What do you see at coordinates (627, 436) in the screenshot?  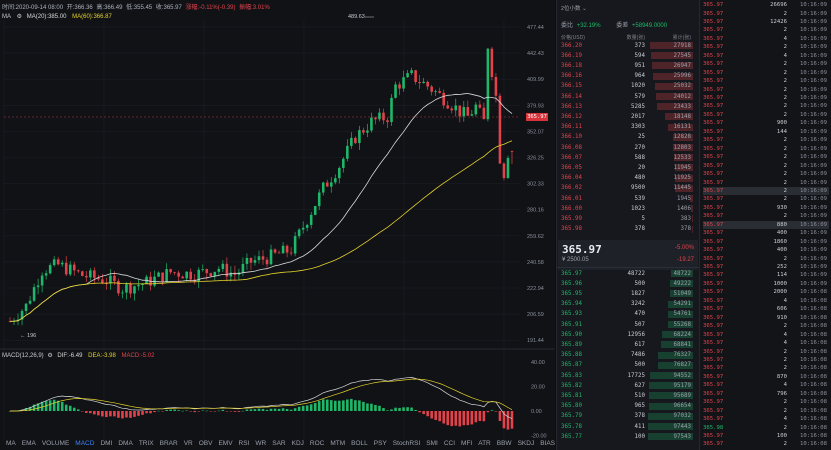 I see `bid-row: 365.77 100 97543` at bounding box center [627, 436].